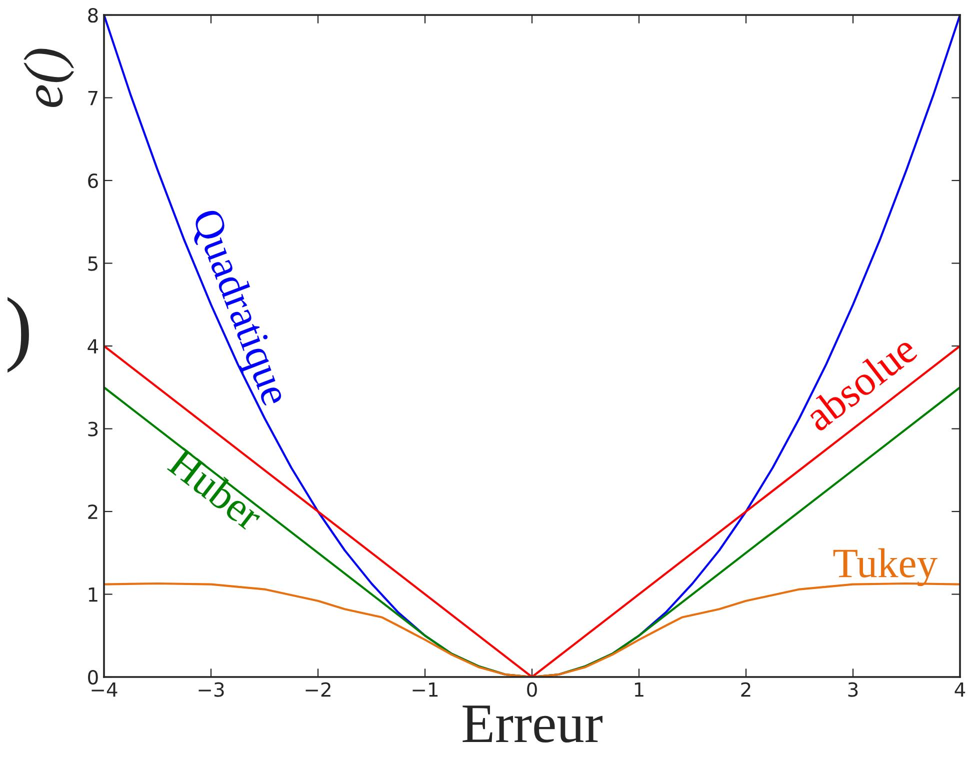  Describe the element at coordinates (960, 689) in the screenshot. I see `x-tick-label: 4` at that location.